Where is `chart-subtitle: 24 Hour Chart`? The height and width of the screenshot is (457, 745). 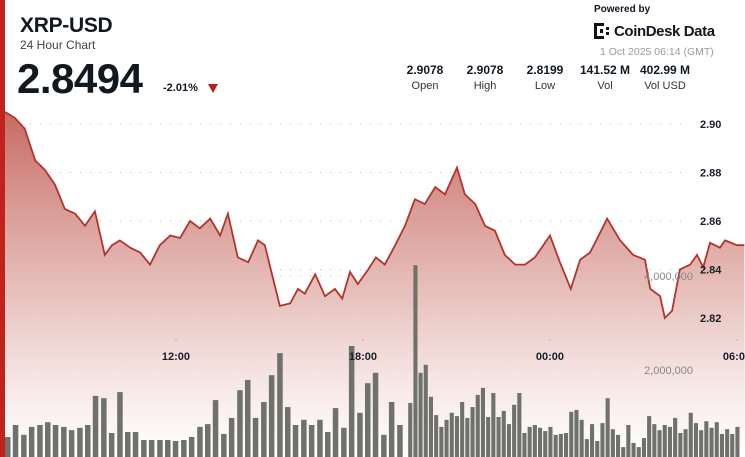 chart-subtitle: 24 Hour Chart is located at coordinates (58, 45).